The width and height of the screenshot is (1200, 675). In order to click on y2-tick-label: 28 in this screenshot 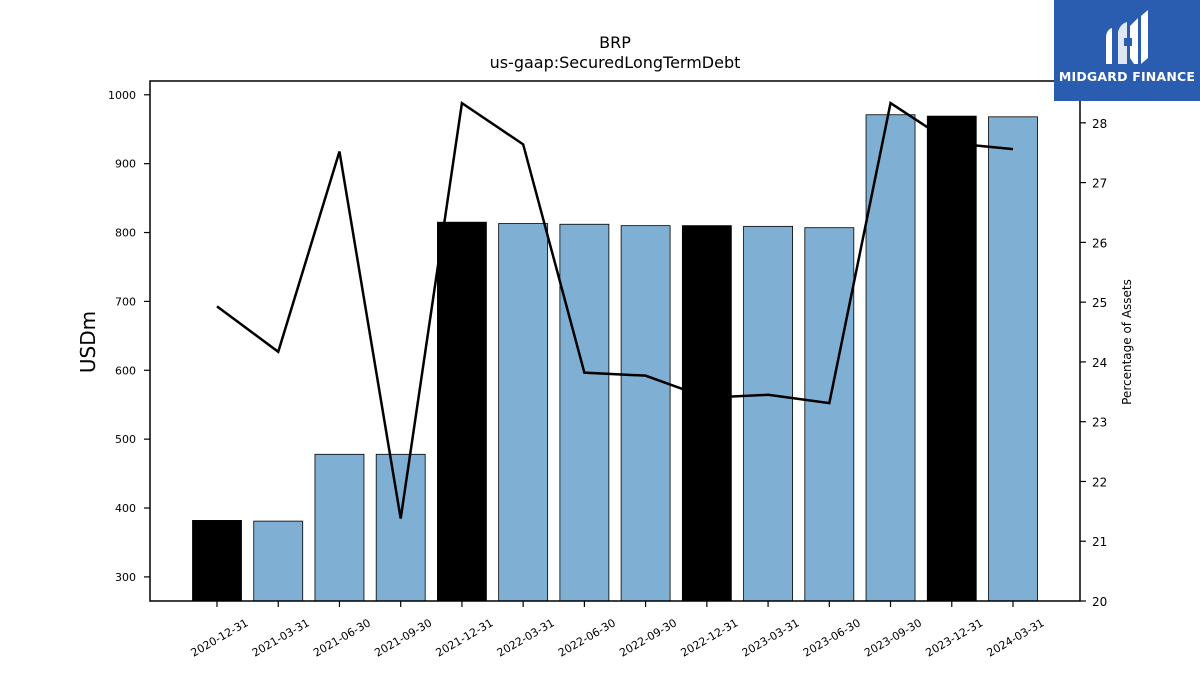, I will do `click(1099, 124)`.